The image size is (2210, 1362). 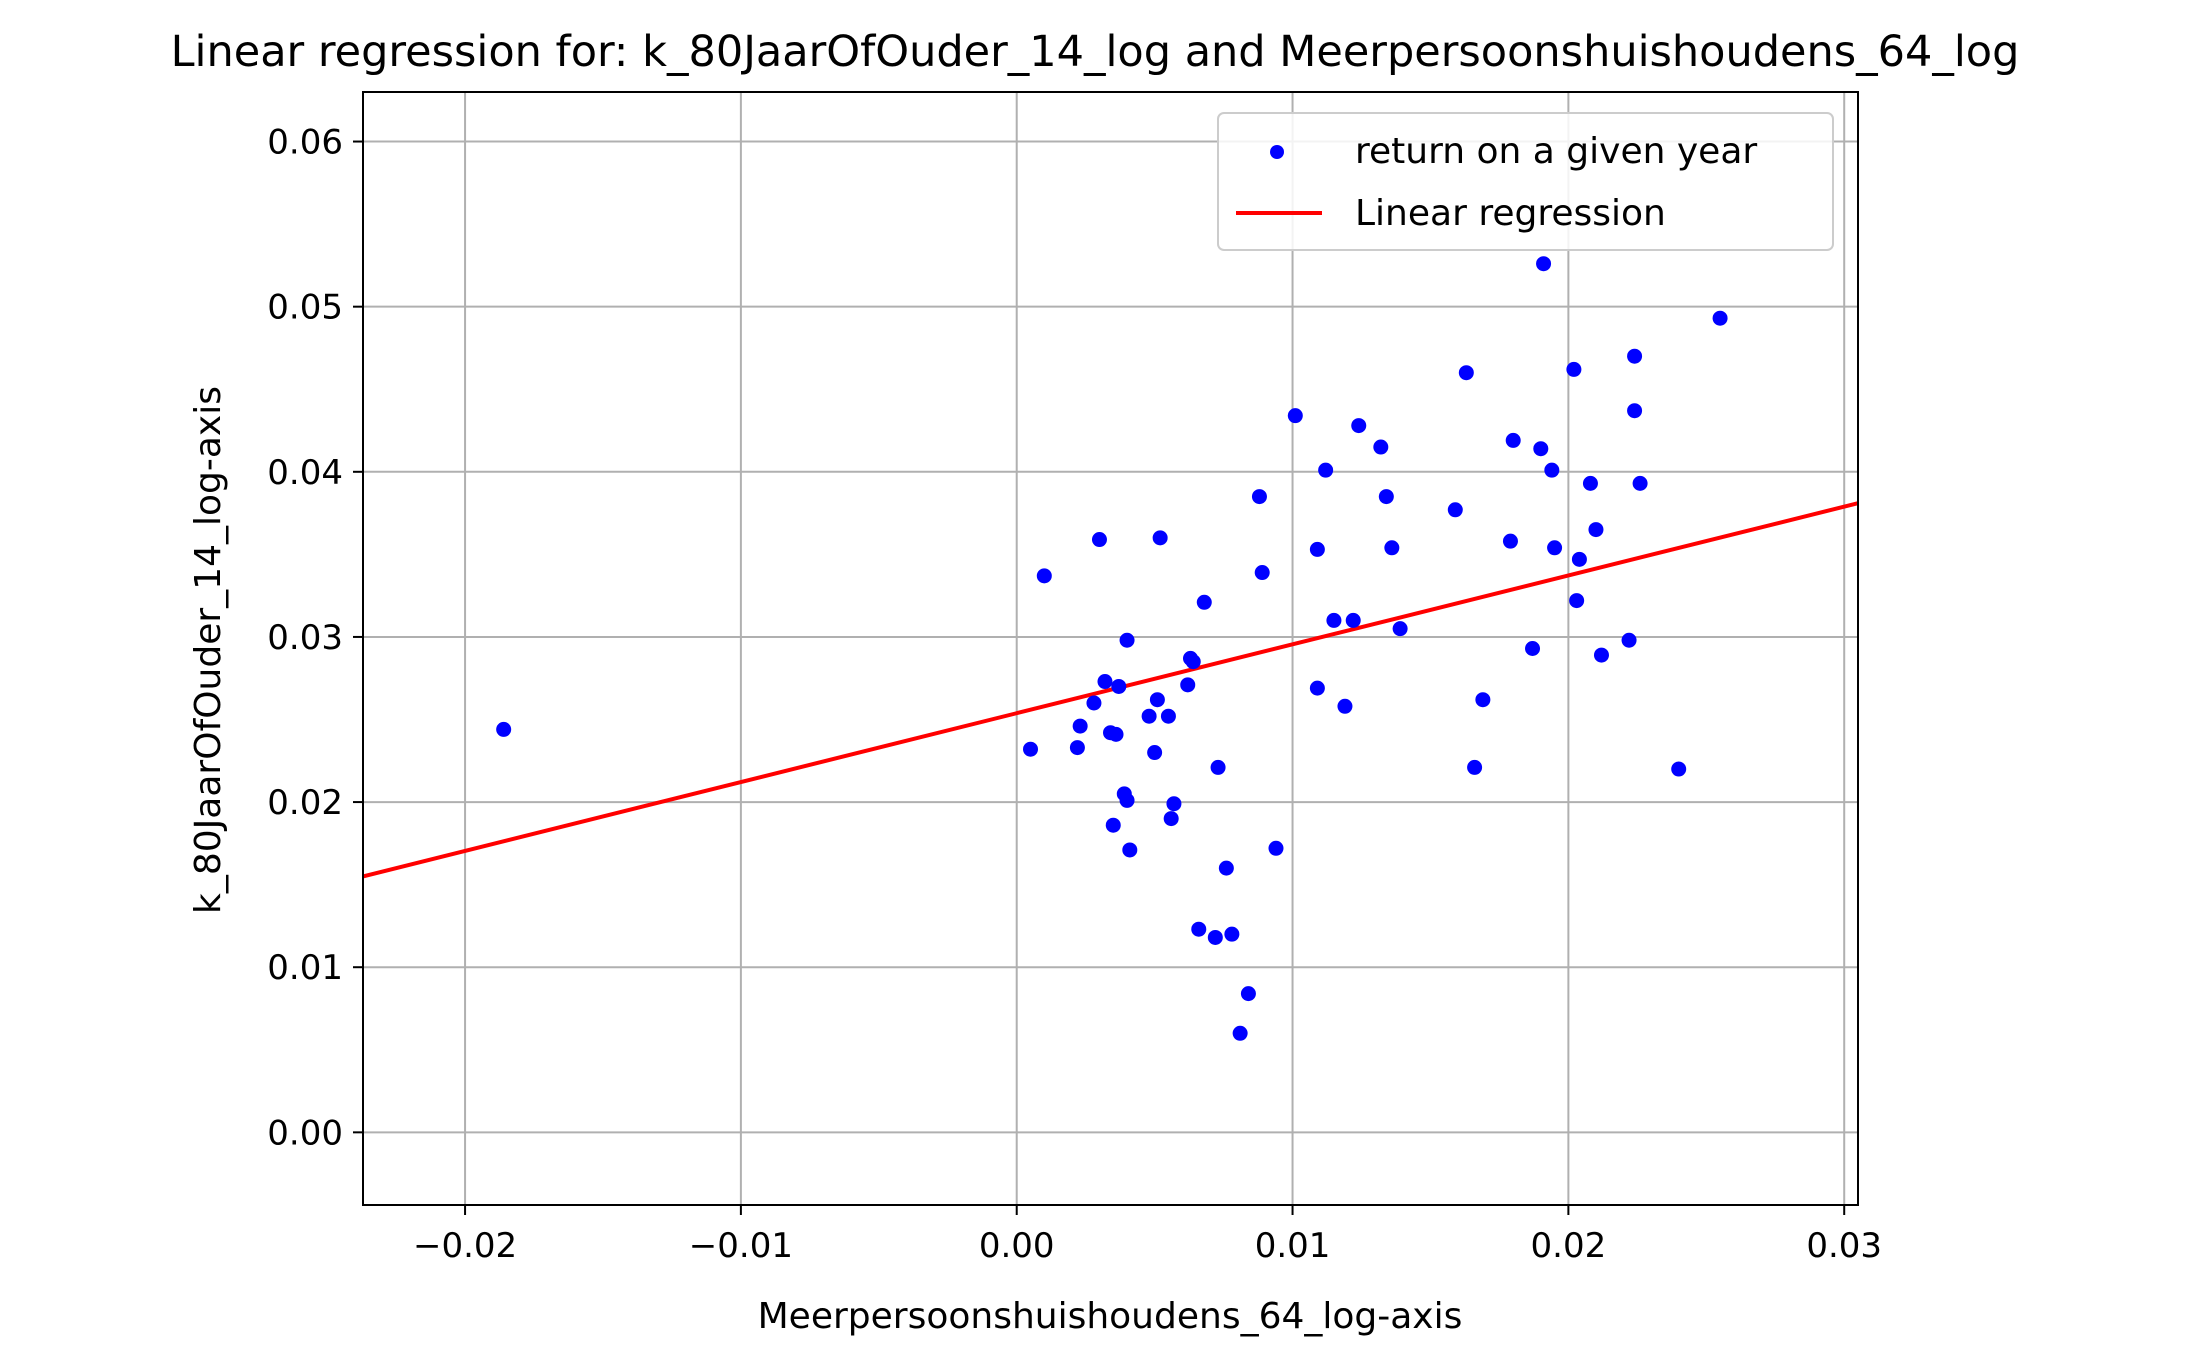 What do you see at coordinates (1147, 1235) in the screenshot?
I see `x-axis-ticks: −0.02 −0.01 0.00 0.01 0.02 0.03` at bounding box center [1147, 1235].